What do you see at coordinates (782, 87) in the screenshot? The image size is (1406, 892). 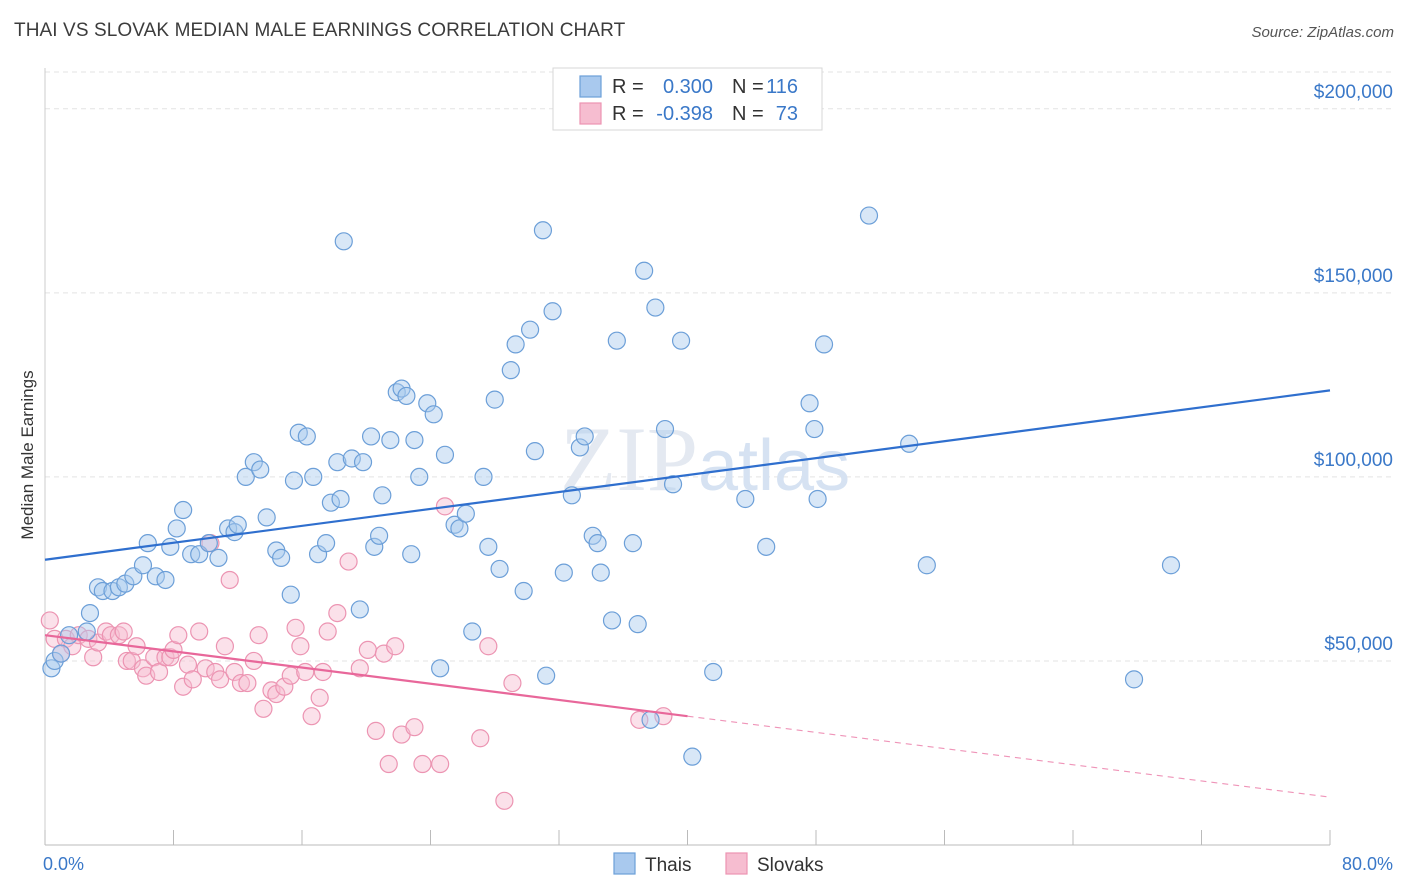 I see `legend-n-value-thais: 116` at bounding box center [782, 87].